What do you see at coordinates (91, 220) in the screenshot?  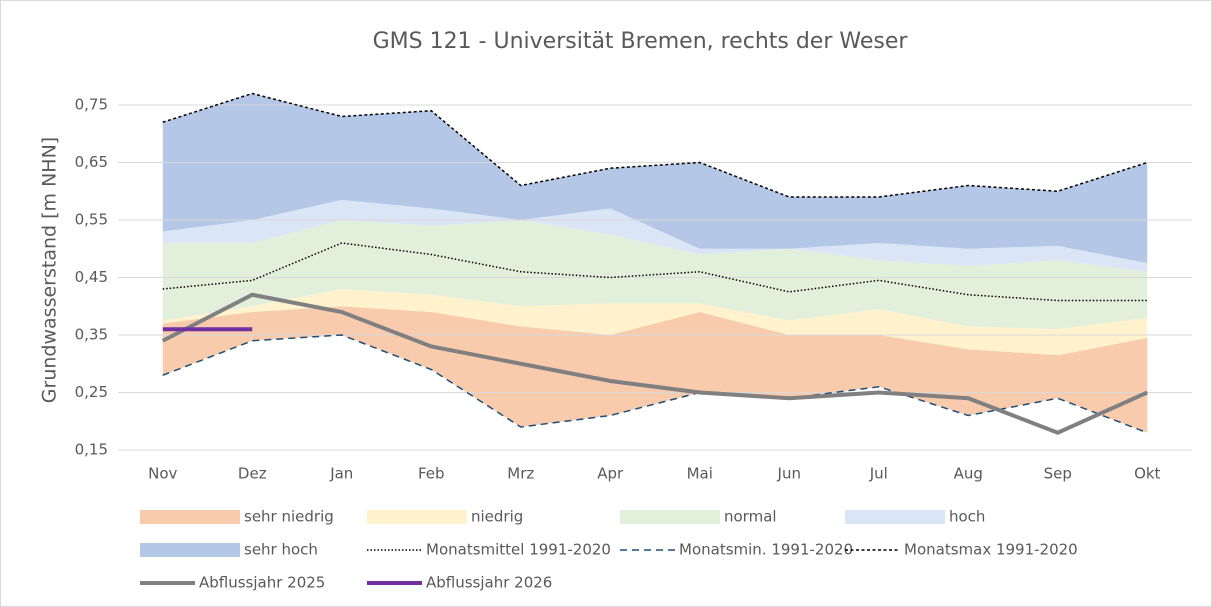 I see `y-tick-label: 0,55` at bounding box center [91, 220].